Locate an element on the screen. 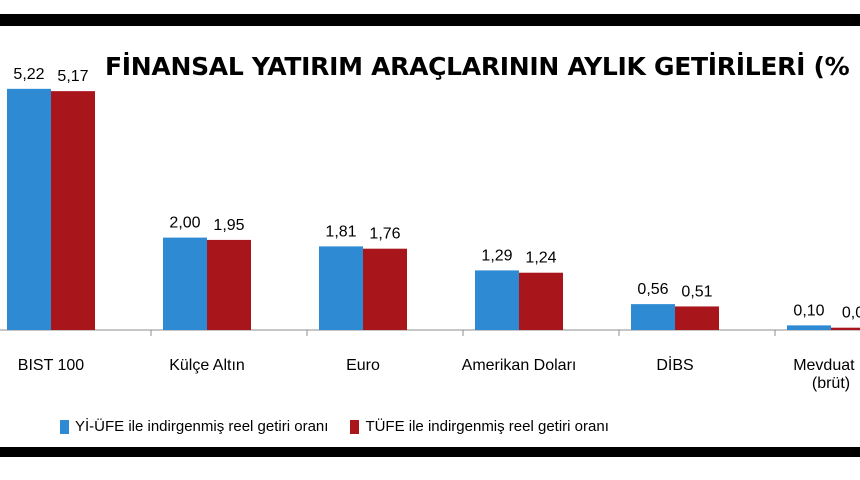  data-label: 1,81 is located at coordinates (340, 231).